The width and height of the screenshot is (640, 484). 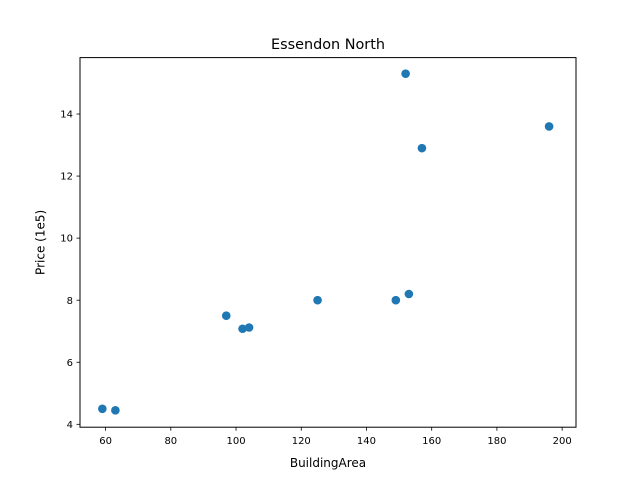 I want to click on y-tick-label: 14, so click(x=66, y=115).